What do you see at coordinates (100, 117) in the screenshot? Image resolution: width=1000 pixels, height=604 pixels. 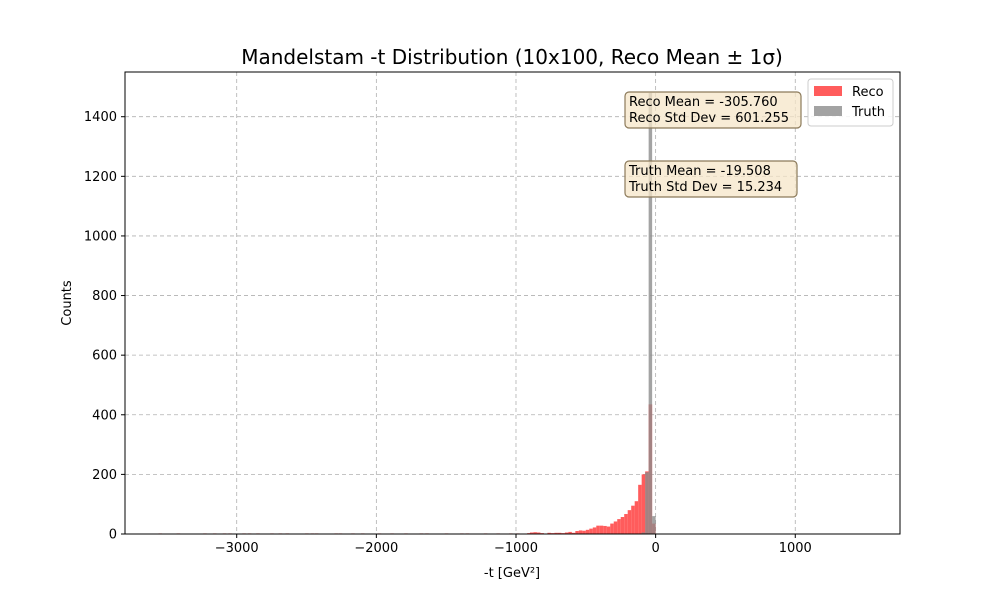 I see `y-tick-label-7: 1400` at bounding box center [100, 117].